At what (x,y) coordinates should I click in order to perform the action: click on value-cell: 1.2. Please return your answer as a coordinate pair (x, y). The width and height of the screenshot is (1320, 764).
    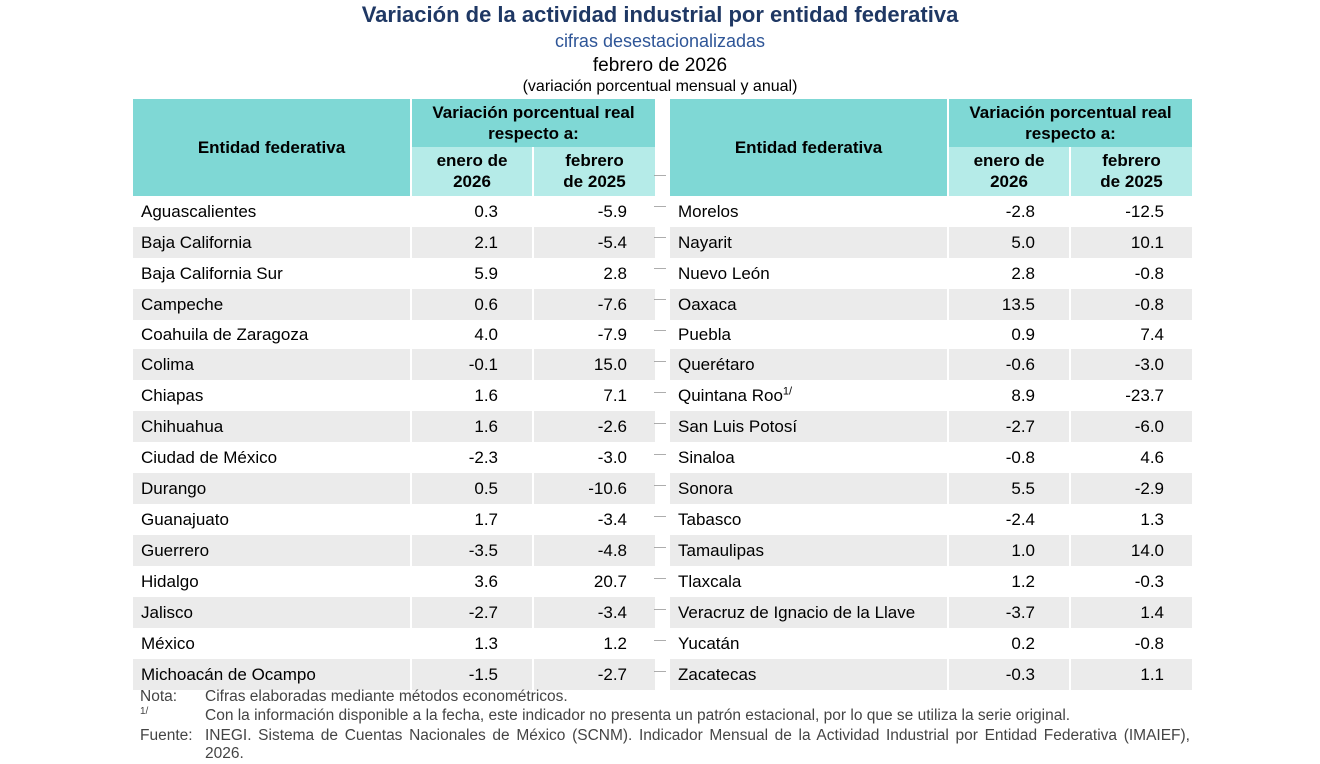
    Looking at the image, I should click on (1023, 581).